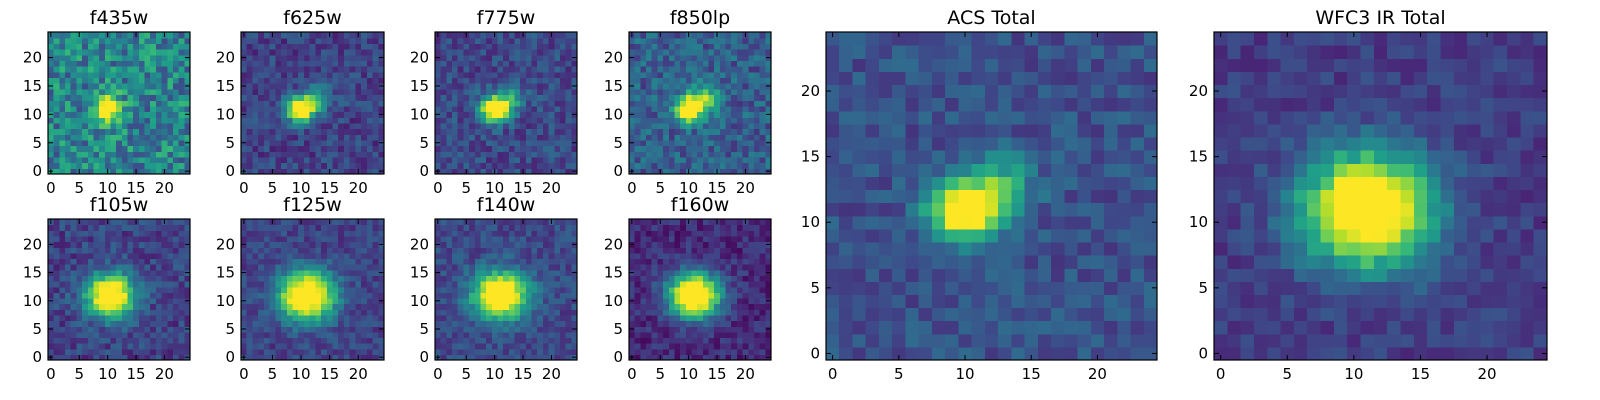  What do you see at coordinates (438, 374) in the screenshot?
I see `x-tick-label: 0` at bounding box center [438, 374].